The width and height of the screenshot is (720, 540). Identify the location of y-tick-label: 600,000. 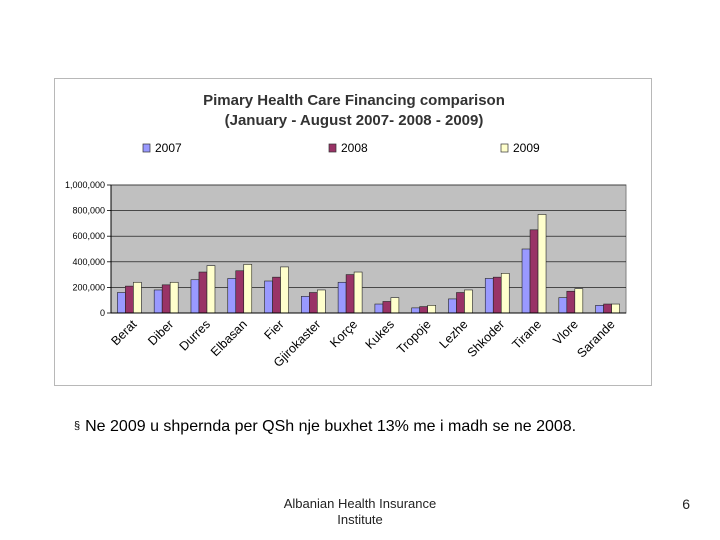
(88, 236).